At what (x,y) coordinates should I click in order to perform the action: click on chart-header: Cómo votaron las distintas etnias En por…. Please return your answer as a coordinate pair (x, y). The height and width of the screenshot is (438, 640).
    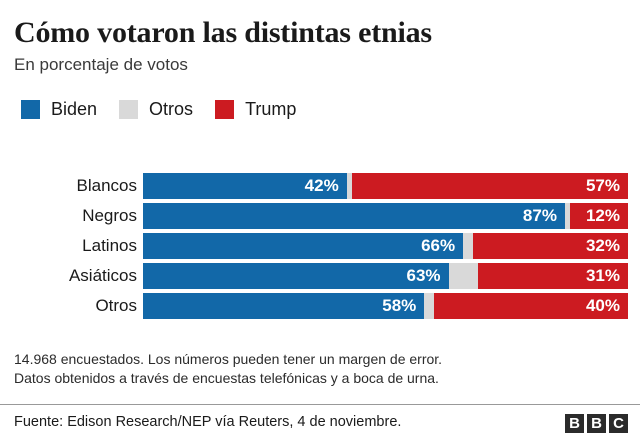
    Looking at the image, I should click on (320, 46).